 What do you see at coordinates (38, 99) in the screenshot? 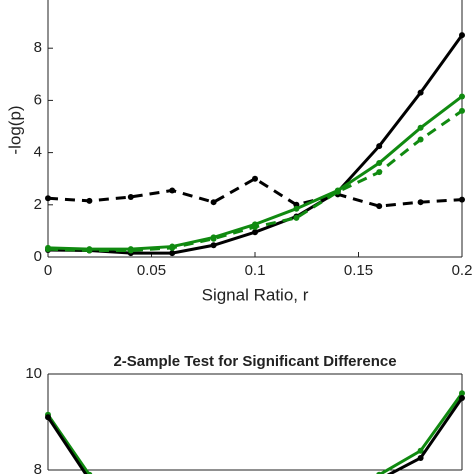
I see `y-tick-label: 6` at bounding box center [38, 99].